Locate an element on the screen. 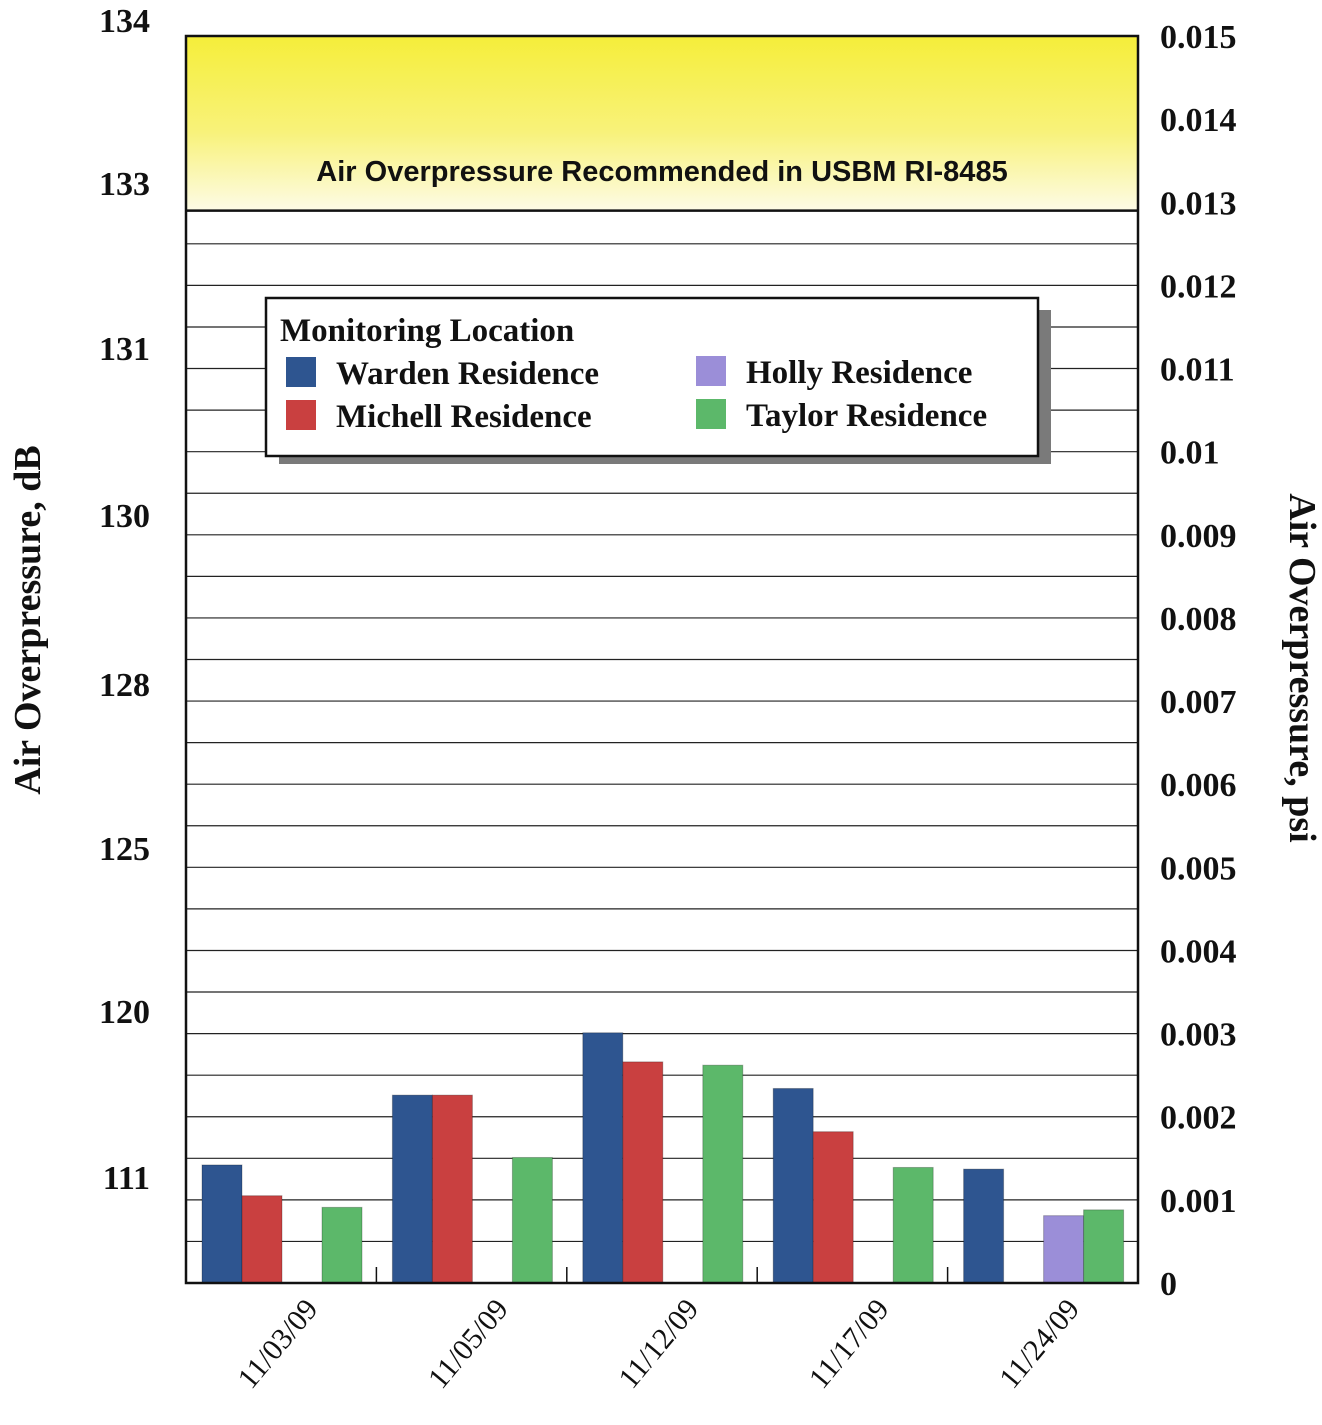 The height and width of the screenshot is (1425, 1322). right-tick-label: 0.003 is located at coordinates (1198, 1035).